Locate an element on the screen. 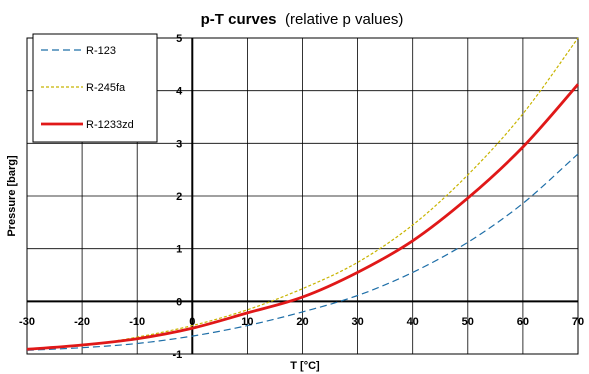 The width and height of the screenshot is (589, 374). x-tick-label: -30 is located at coordinates (27, 322).